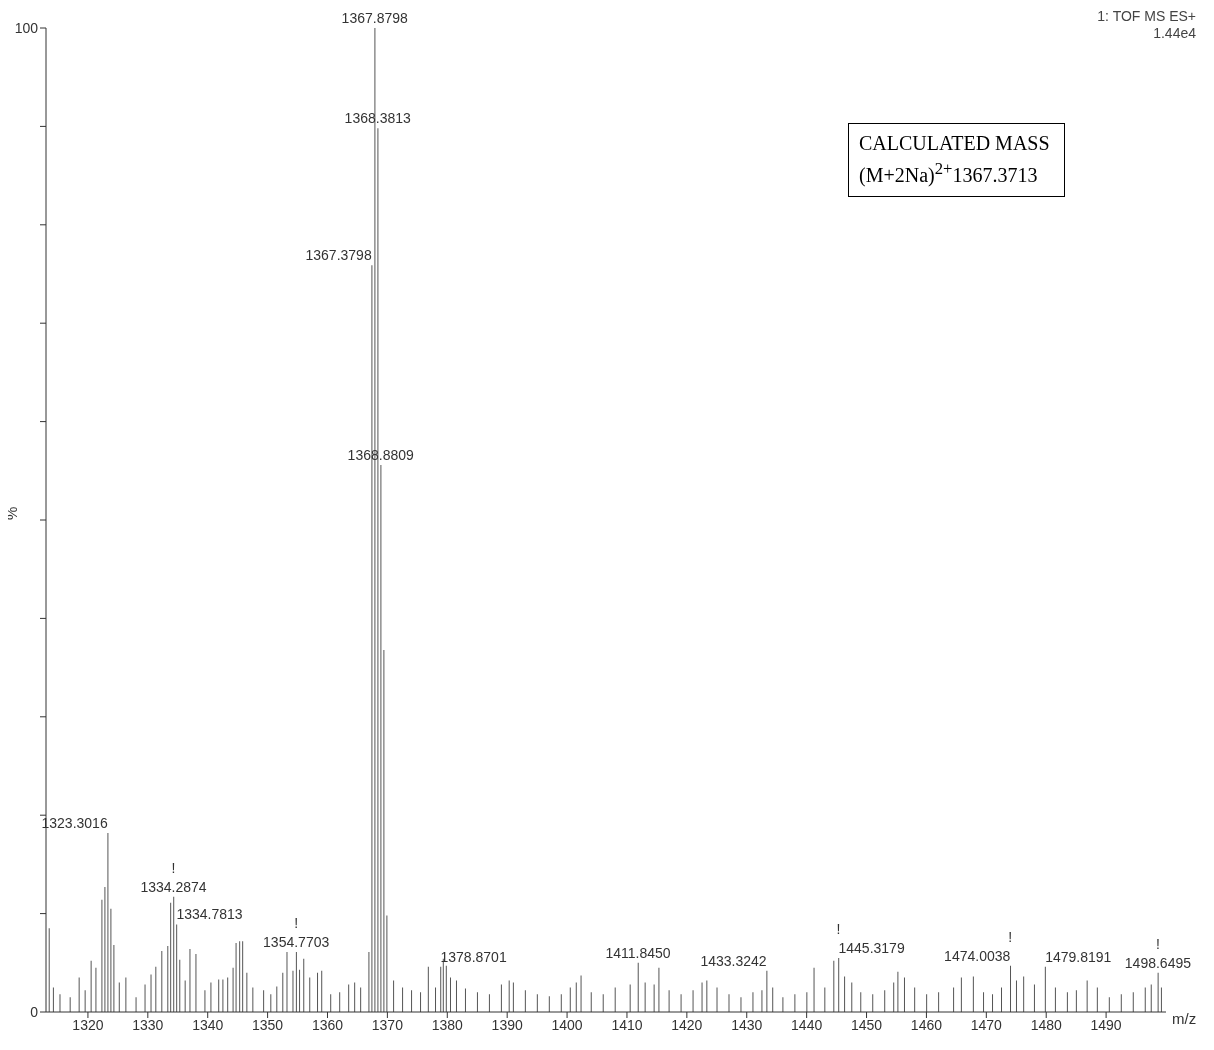 This screenshot has width=1214, height=1050. What do you see at coordinates (268, 1024) in the screenshot?
I see `x-tick-label: 1350` at bounding box center [268, 1024].